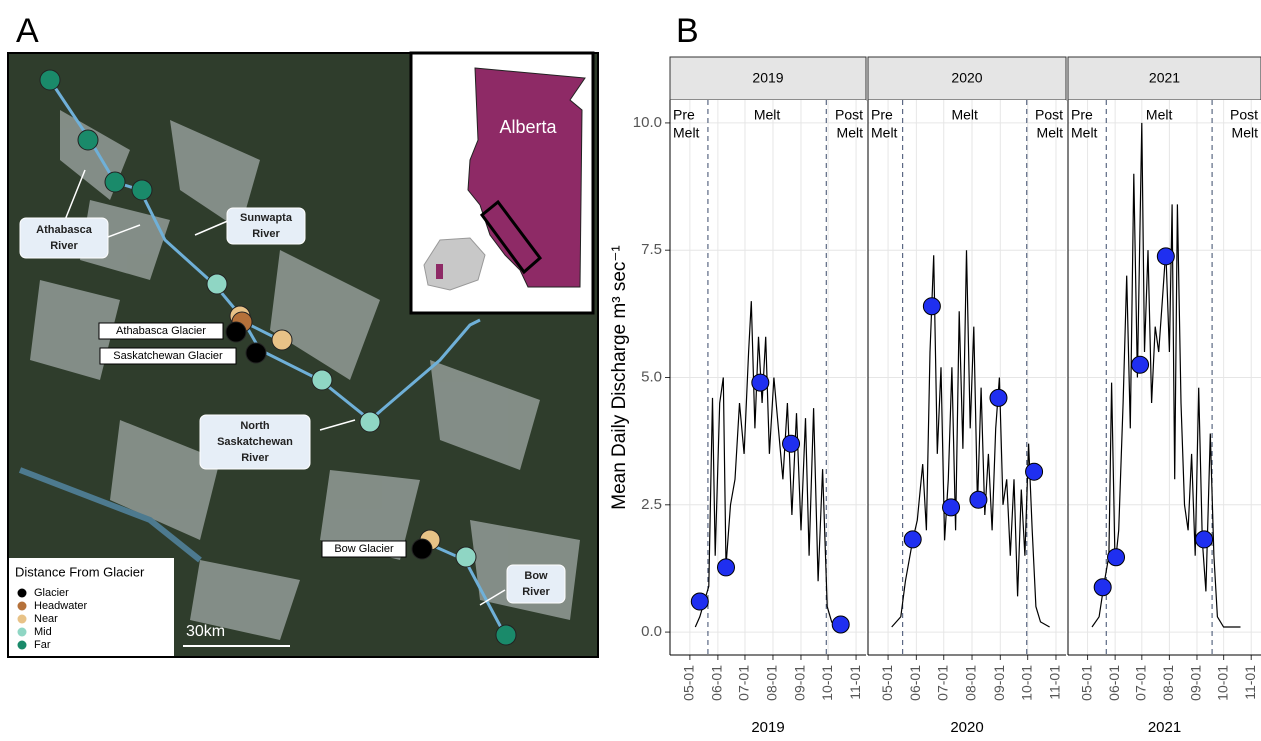  What do you see at coordinates (536, 576) in the screenshot?
I see `river-label: Bow` at bounding box center [536, 576].